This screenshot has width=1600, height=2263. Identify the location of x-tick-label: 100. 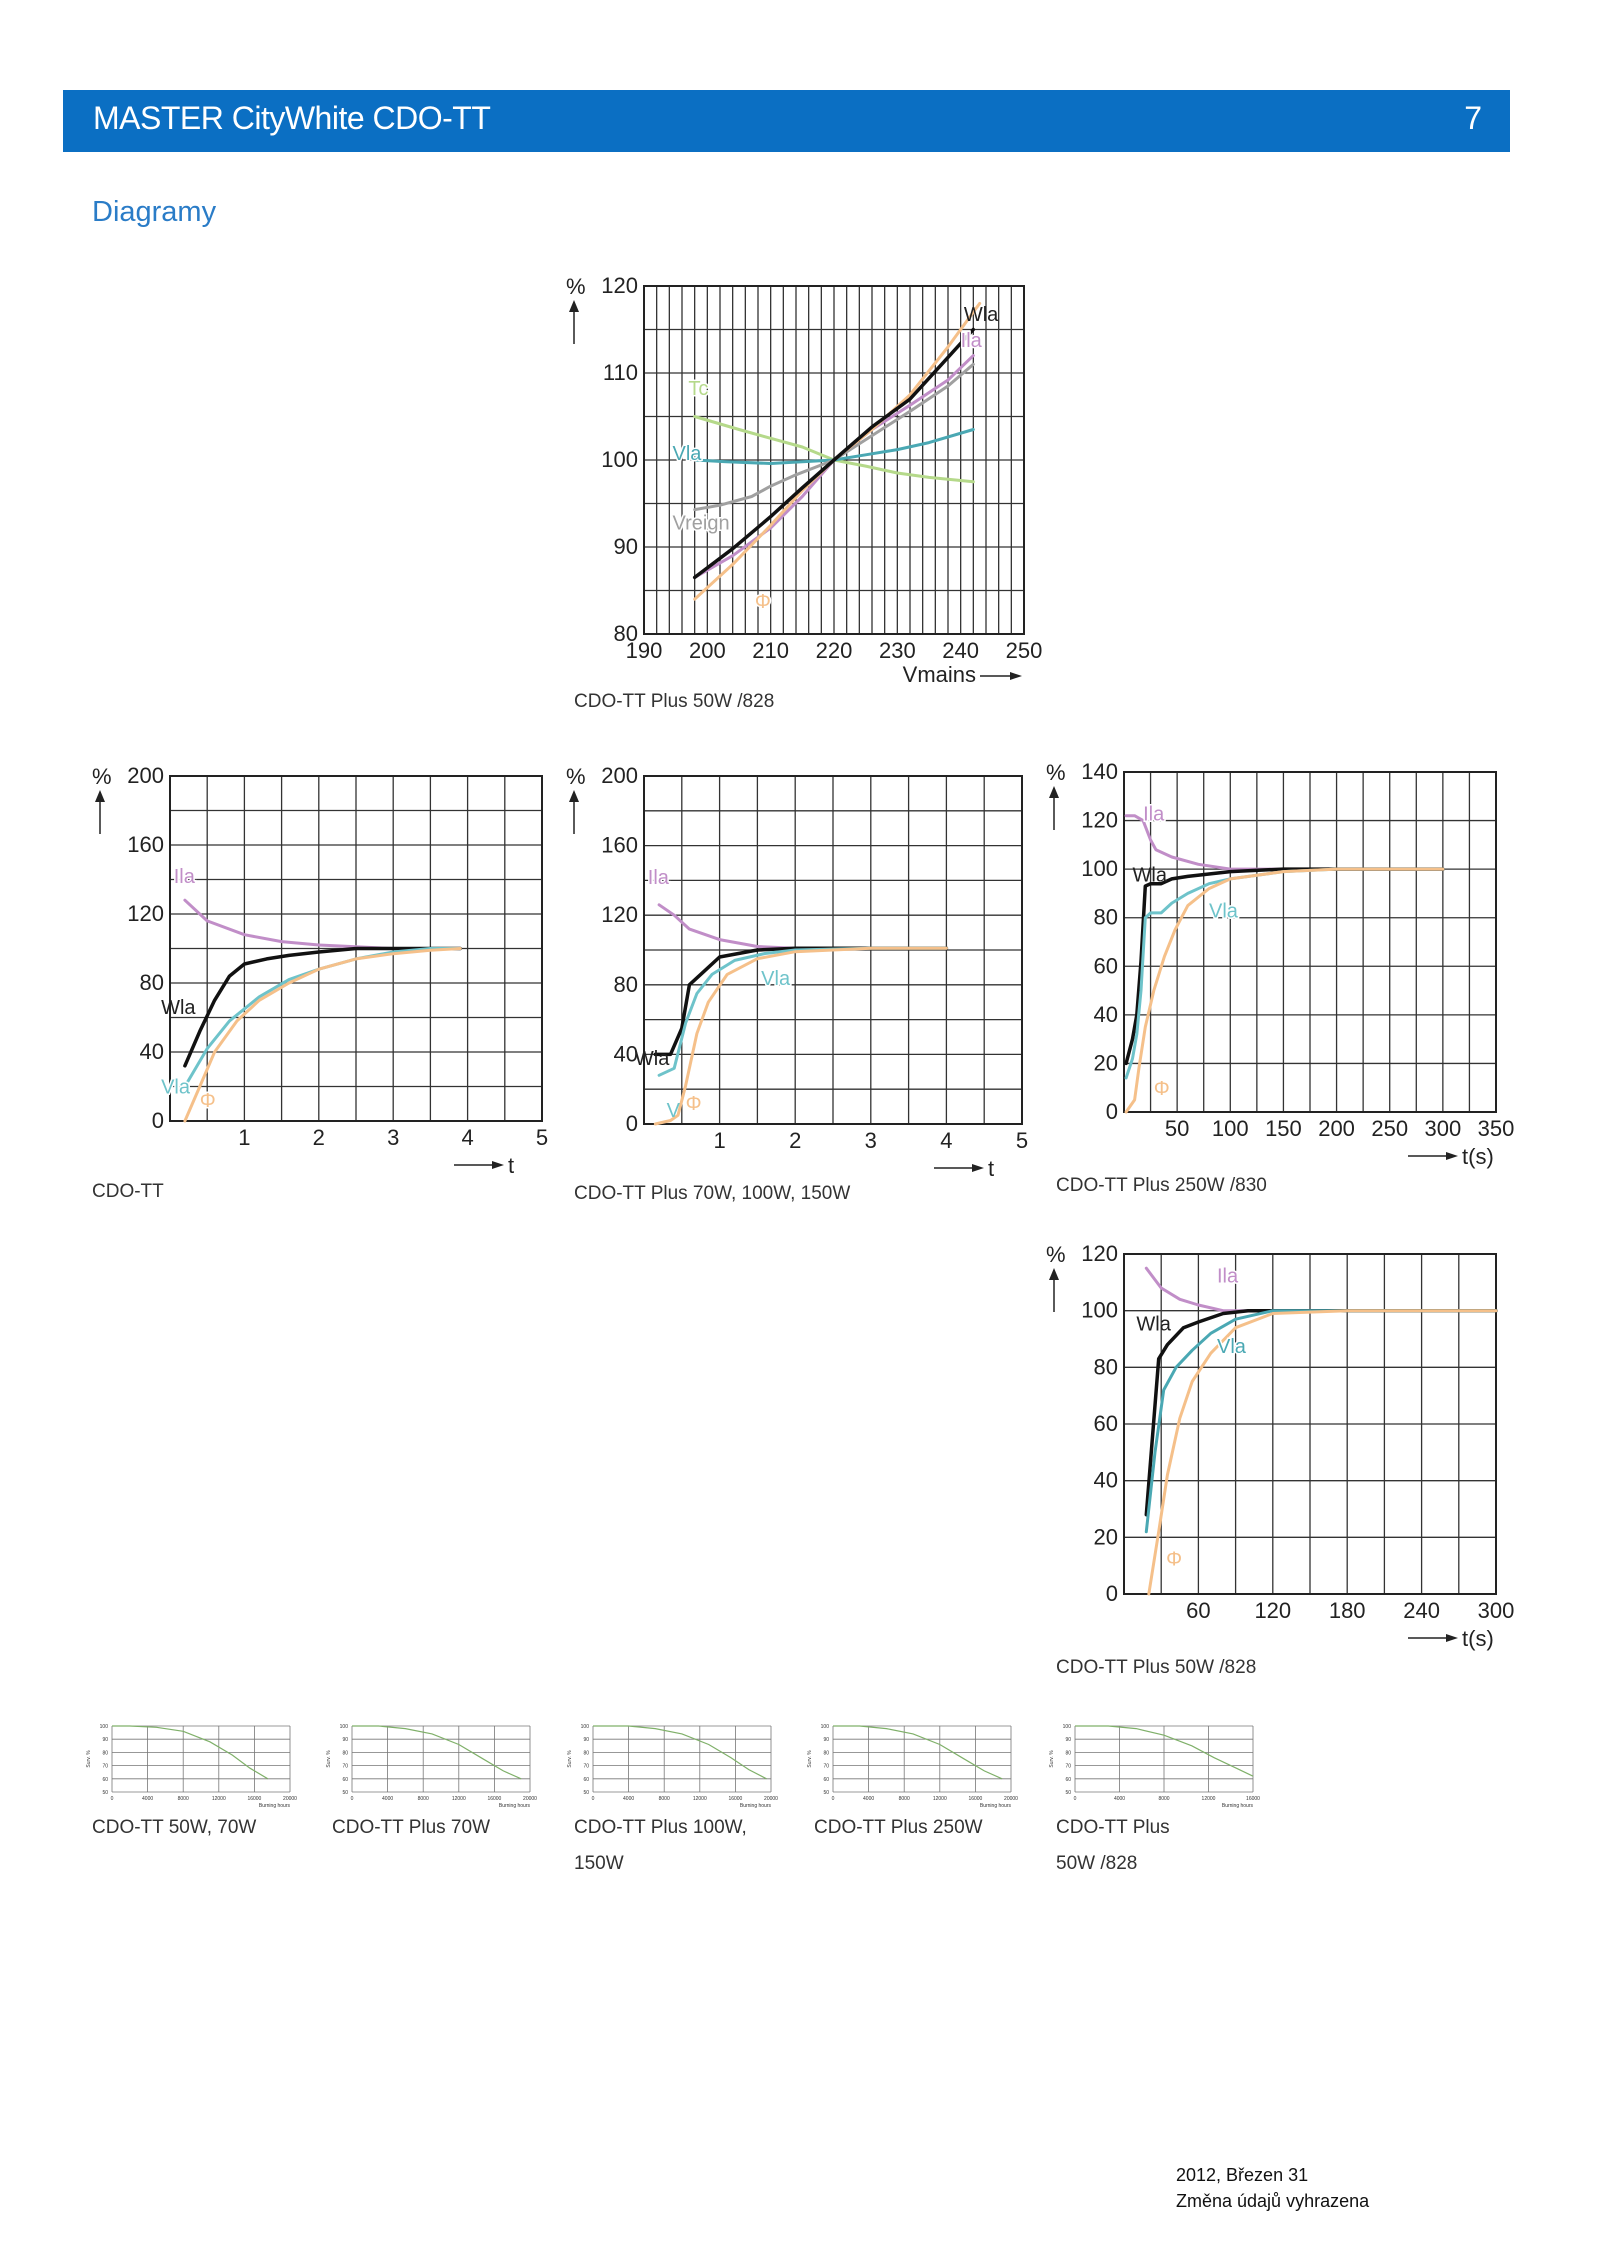
(1230, 1128).